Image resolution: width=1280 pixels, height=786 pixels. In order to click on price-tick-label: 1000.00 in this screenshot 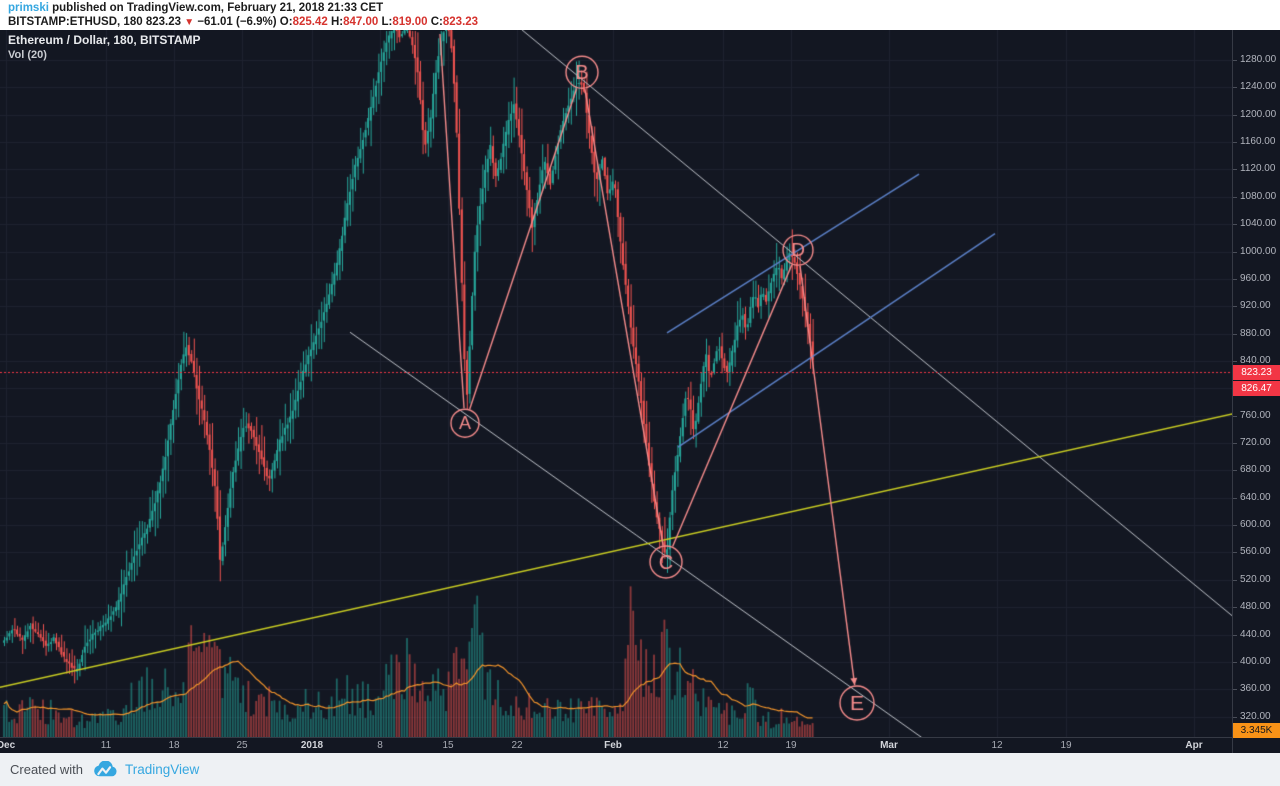, I will do `click(1258, 251)`.